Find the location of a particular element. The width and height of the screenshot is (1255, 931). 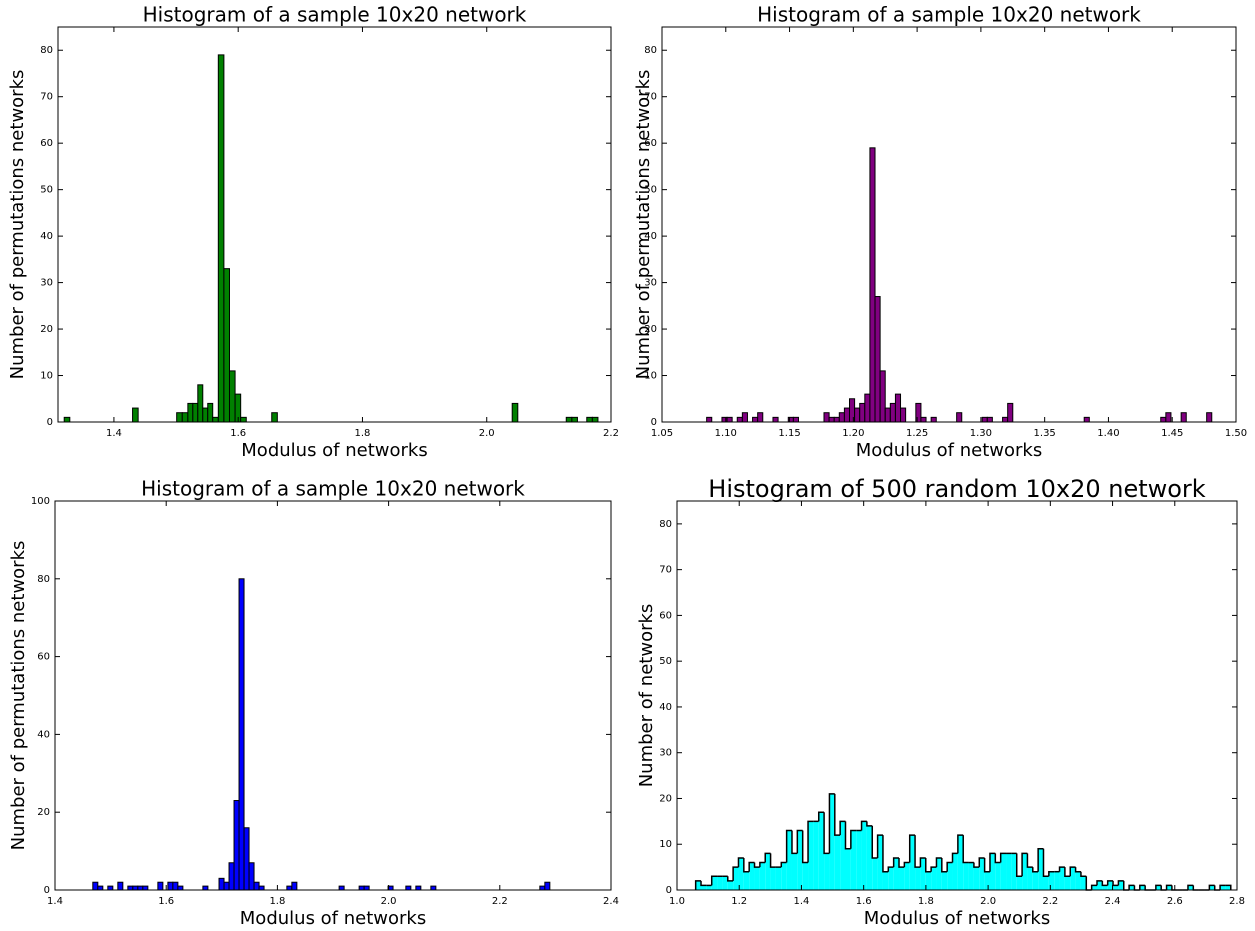

y-tick-label: 80 is located at coordinates (46, 50).